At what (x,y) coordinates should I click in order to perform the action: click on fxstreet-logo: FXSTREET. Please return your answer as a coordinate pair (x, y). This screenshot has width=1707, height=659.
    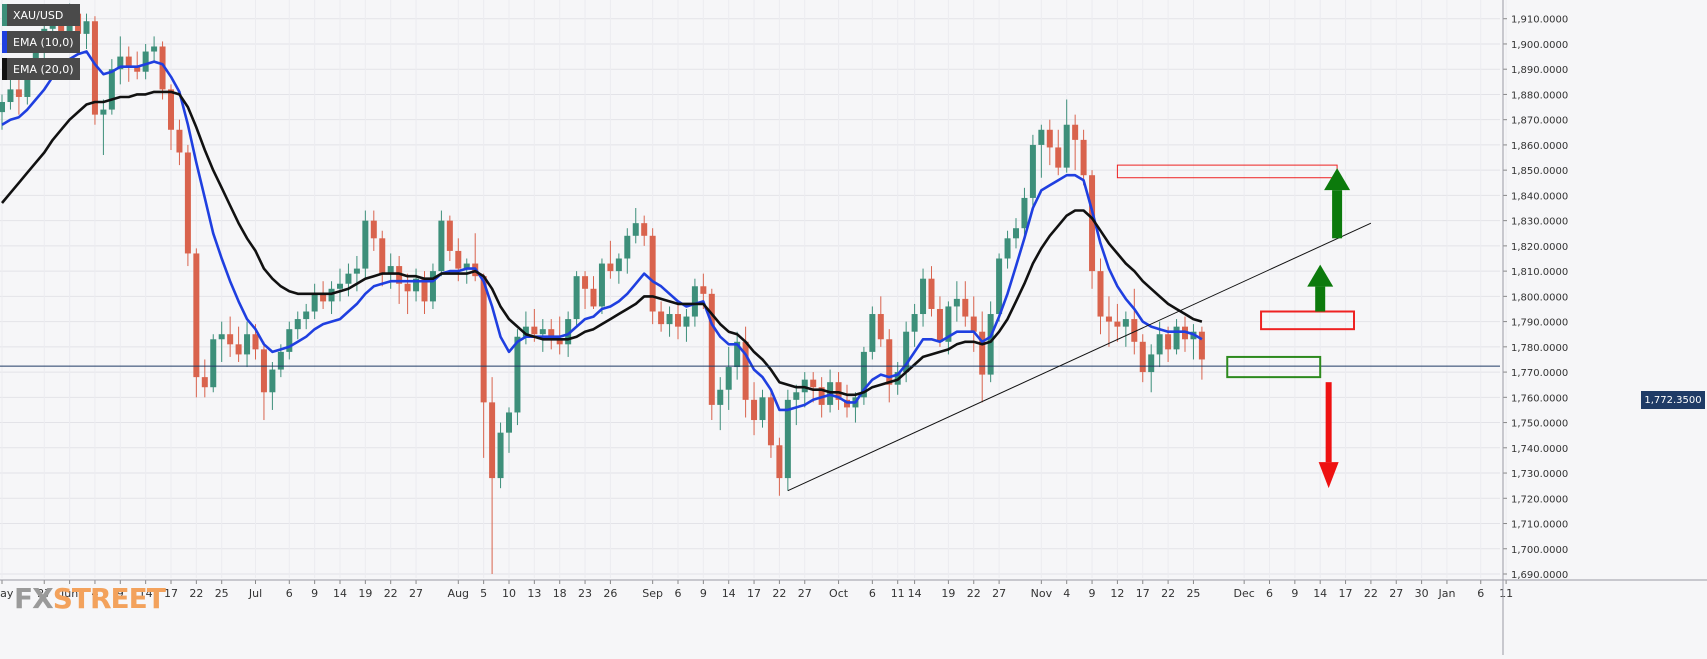
    Looking at the image, I should click on (90, 598).